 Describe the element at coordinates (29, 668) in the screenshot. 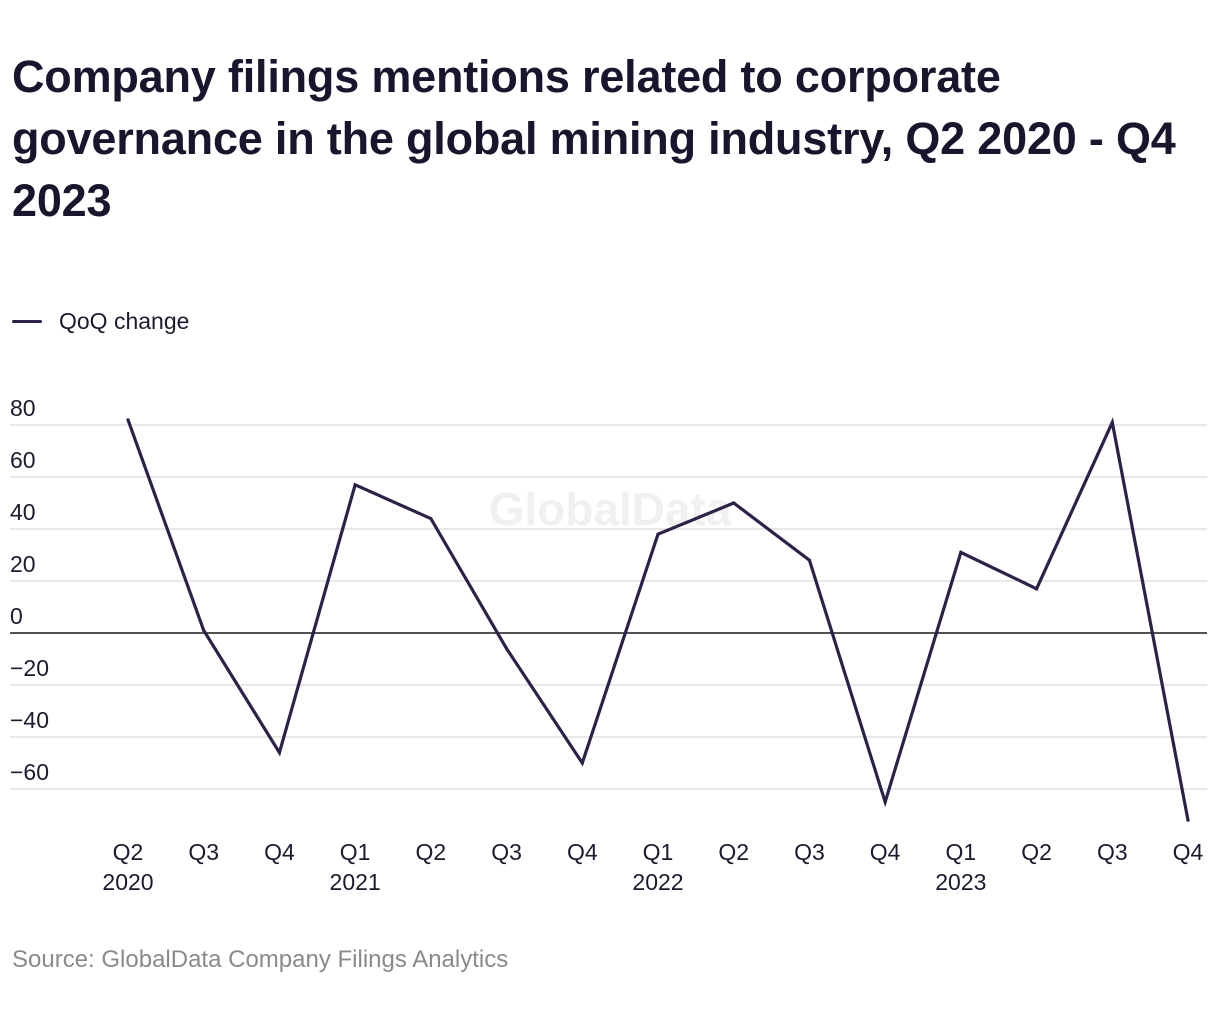

I see `y-tick-label: −20` at that location.